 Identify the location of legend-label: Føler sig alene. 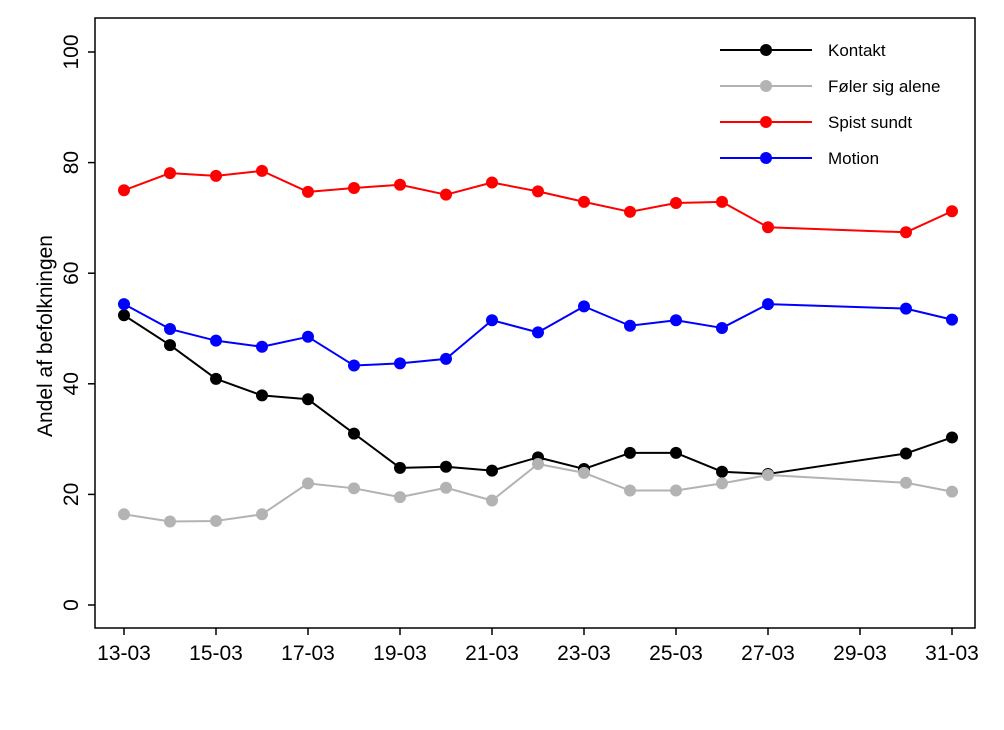
(884, 86).